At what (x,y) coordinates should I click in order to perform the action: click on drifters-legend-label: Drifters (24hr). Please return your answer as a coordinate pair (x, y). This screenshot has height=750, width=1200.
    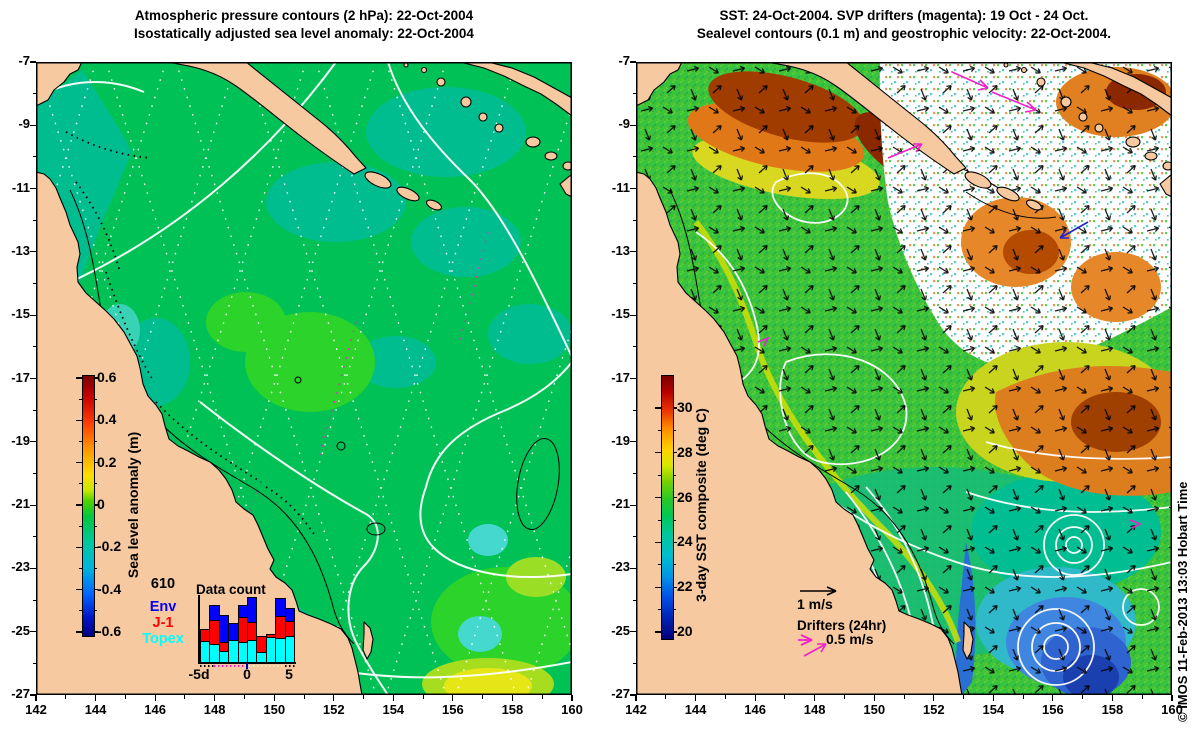
    Looking at the image, I should click on (842, 625).